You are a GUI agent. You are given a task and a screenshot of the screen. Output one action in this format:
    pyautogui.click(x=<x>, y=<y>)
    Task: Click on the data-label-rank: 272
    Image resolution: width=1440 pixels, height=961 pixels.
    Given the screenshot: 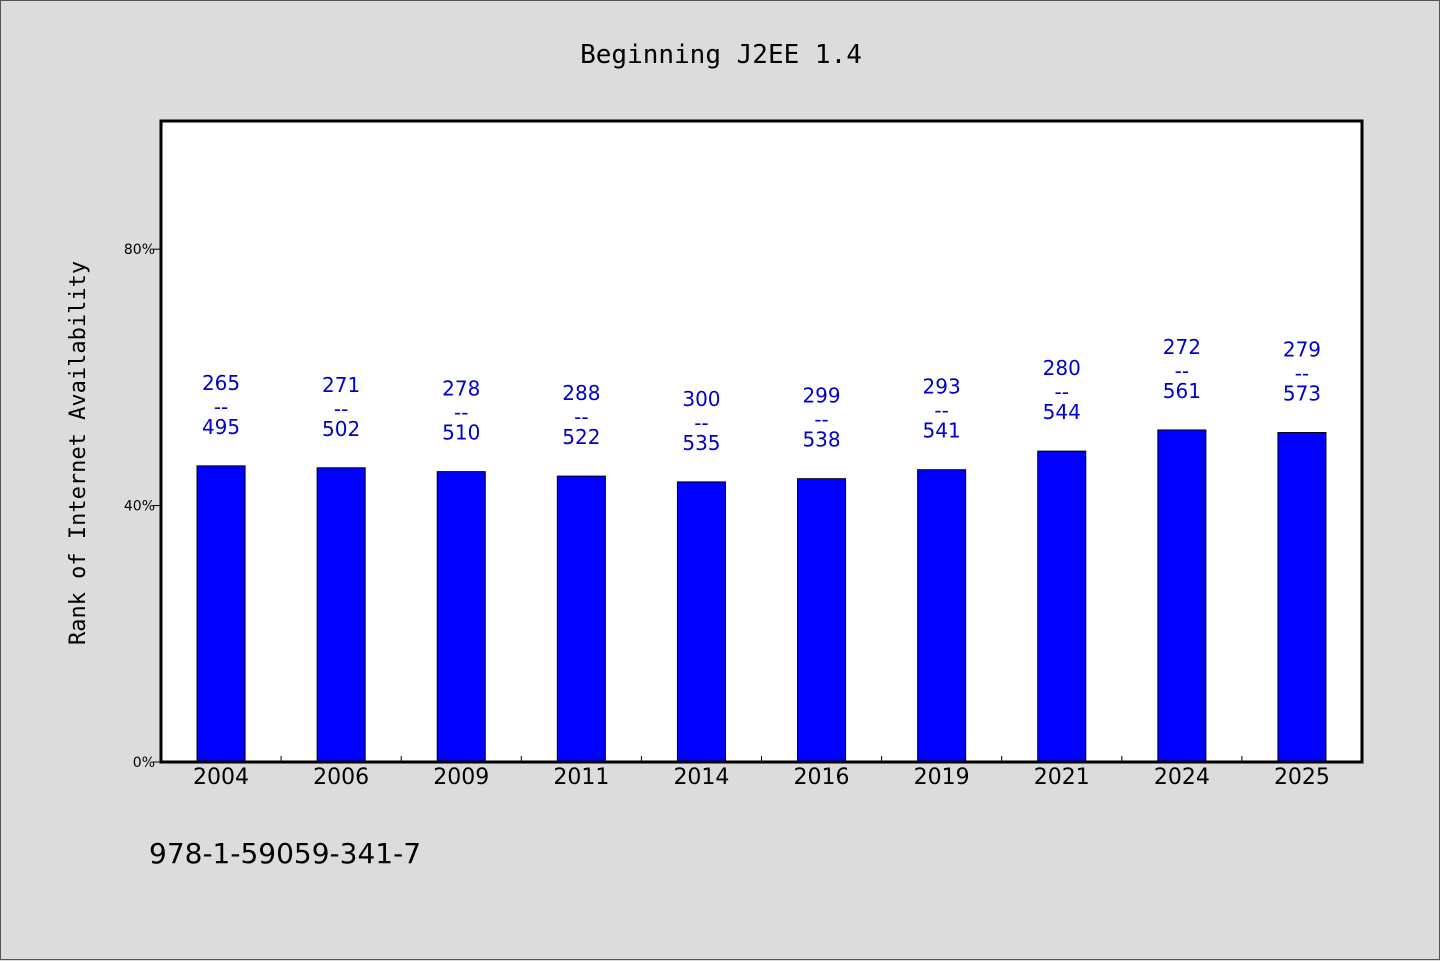 What is the action you would take?
    pyautogui.click(x=1182, y=347)
    